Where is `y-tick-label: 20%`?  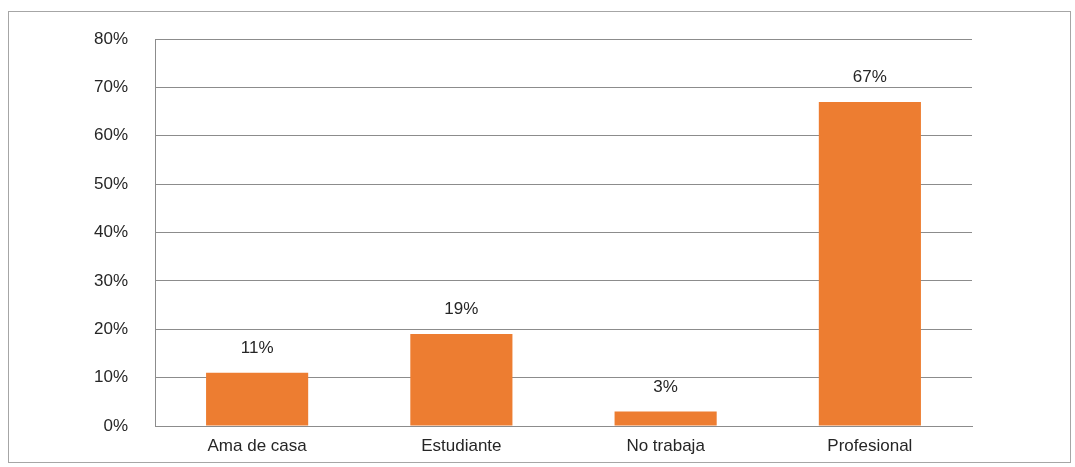 y-tick-label: 20% is located at coordinates (110, 328).